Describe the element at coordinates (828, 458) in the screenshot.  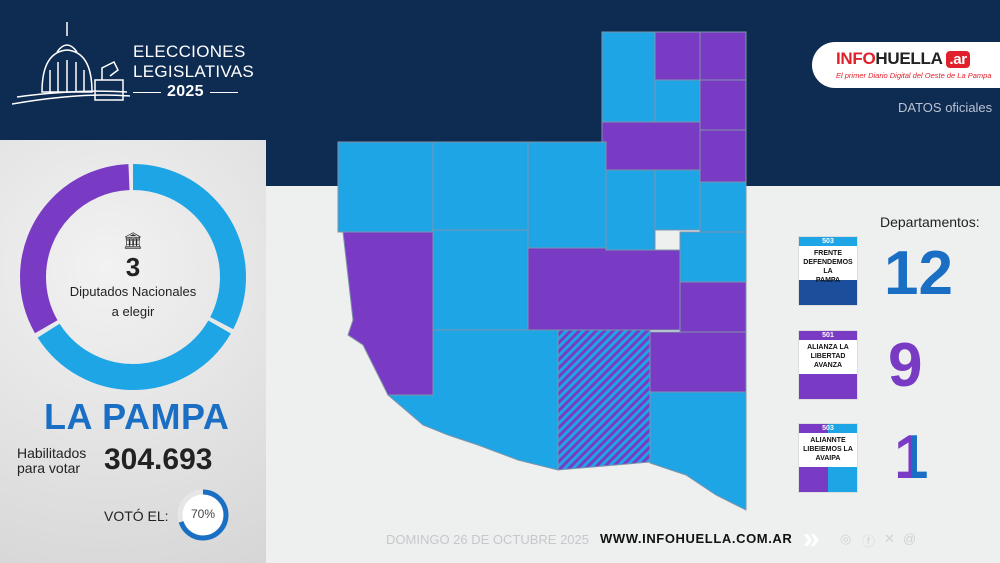
I see `ballot-mixed: 503 ALIANNTE LIBEIEMOS LA AVAIPA` at that location.